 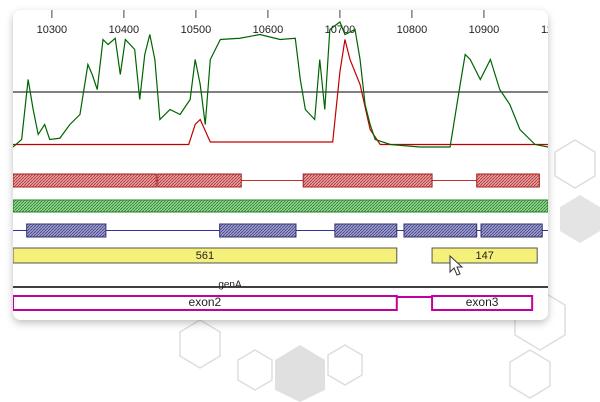 What do you see at coordinates (196, 30) in the screenshot?
I see `ruler-label: 10500` at bounding box center [196, 30].